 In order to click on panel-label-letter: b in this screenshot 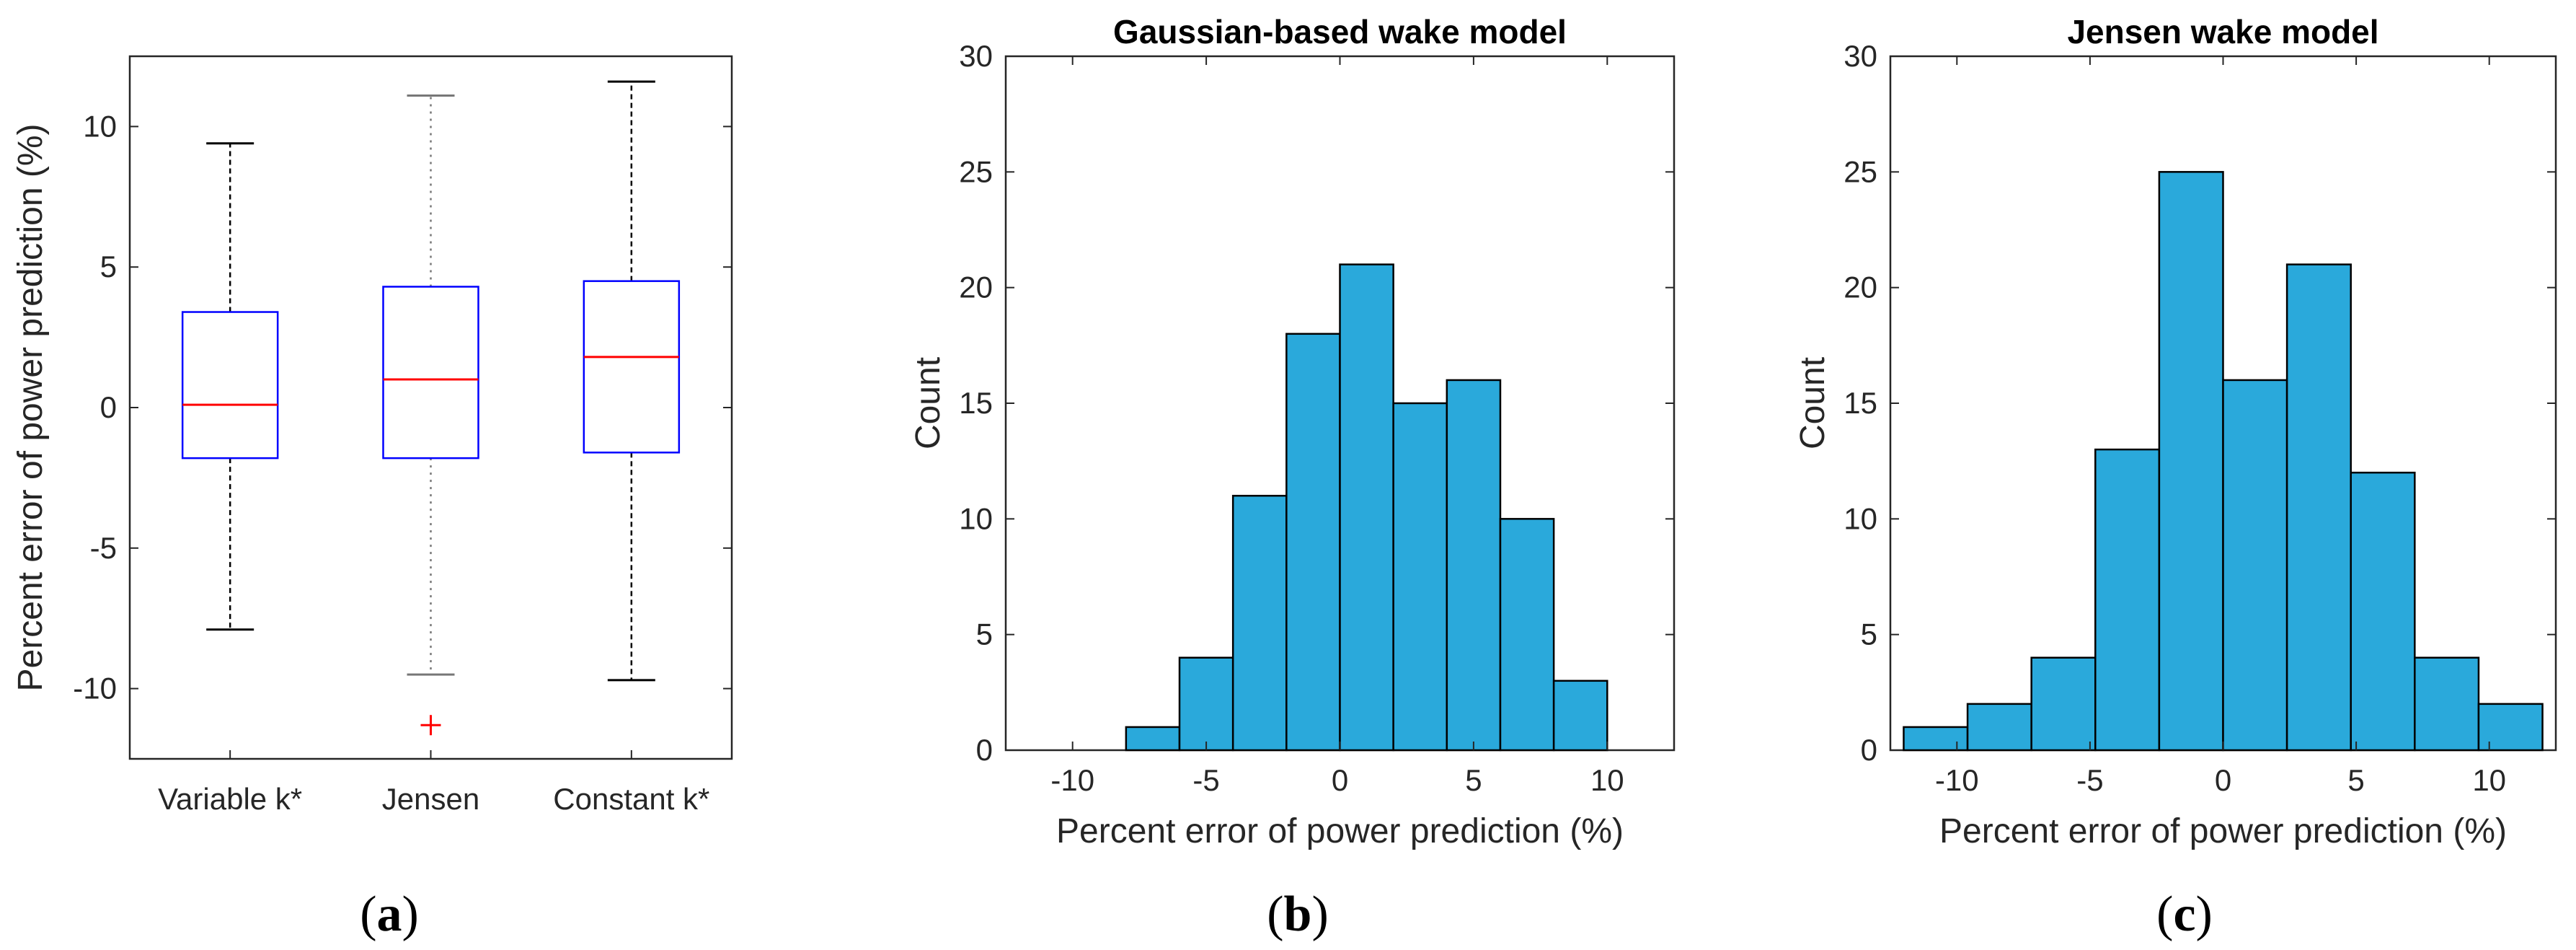, I will do `click(1298, 914)`.